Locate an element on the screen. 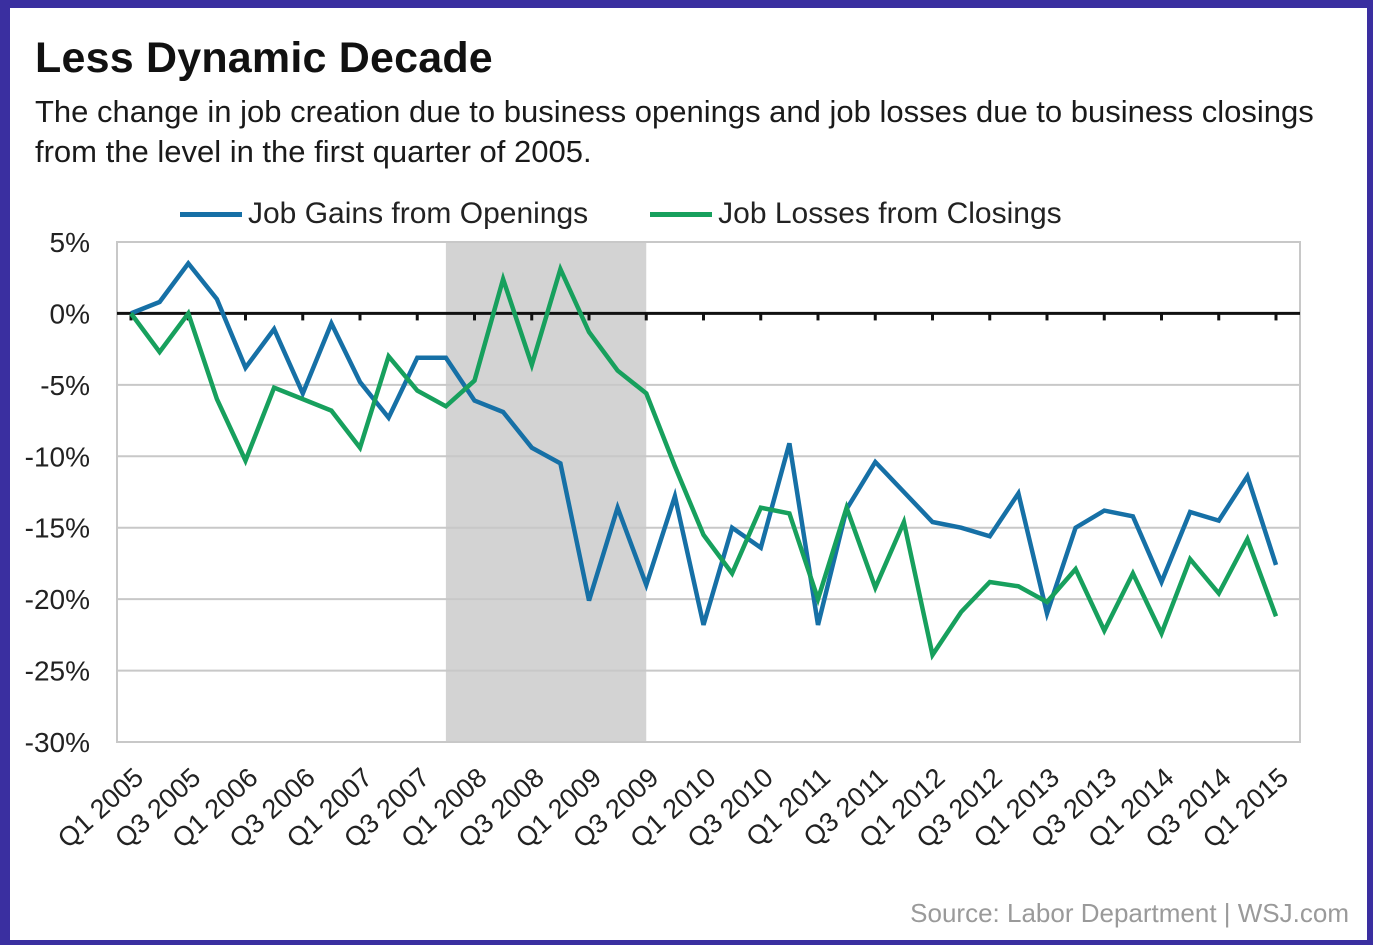 This screenshot has width=1373, height=945. y-tick-label: 0% is located at coordinates (70, 313).